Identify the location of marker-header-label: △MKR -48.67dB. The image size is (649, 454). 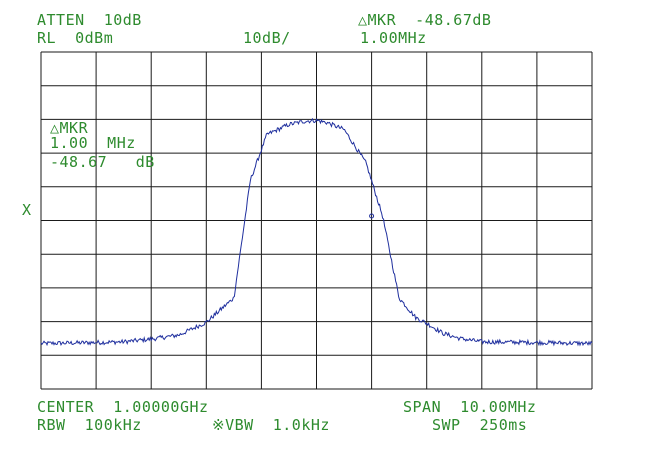
(425, 20).